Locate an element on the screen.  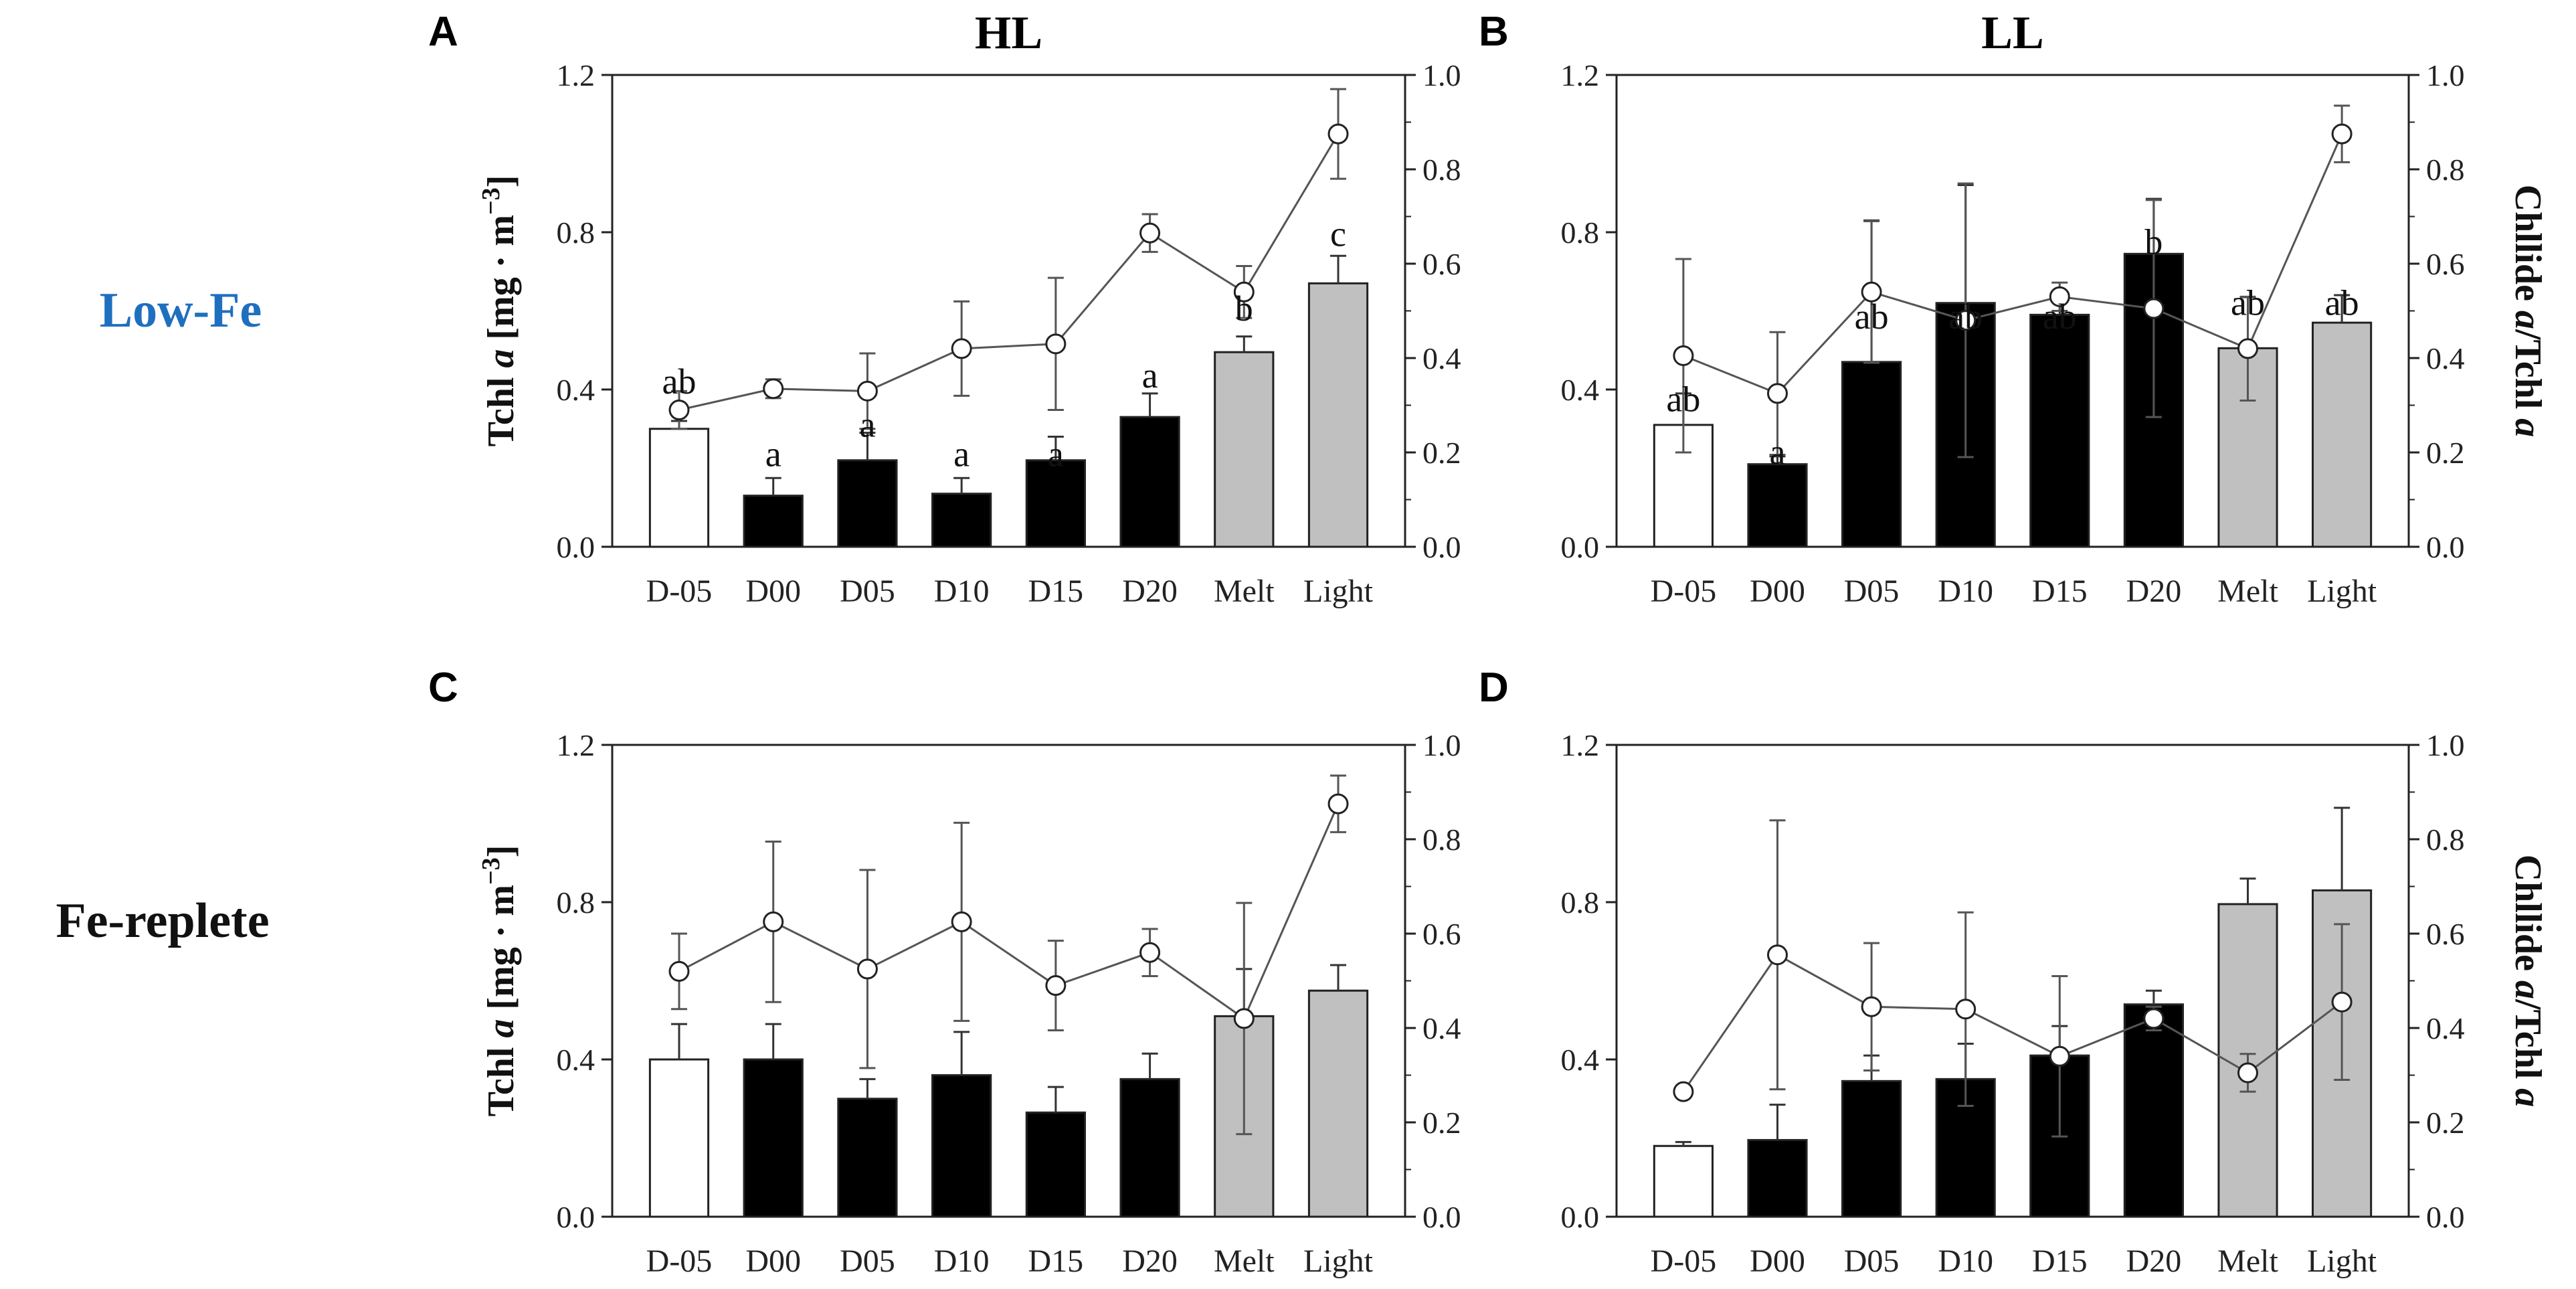
panel-title: LL is located at coordinates (2012, 33).